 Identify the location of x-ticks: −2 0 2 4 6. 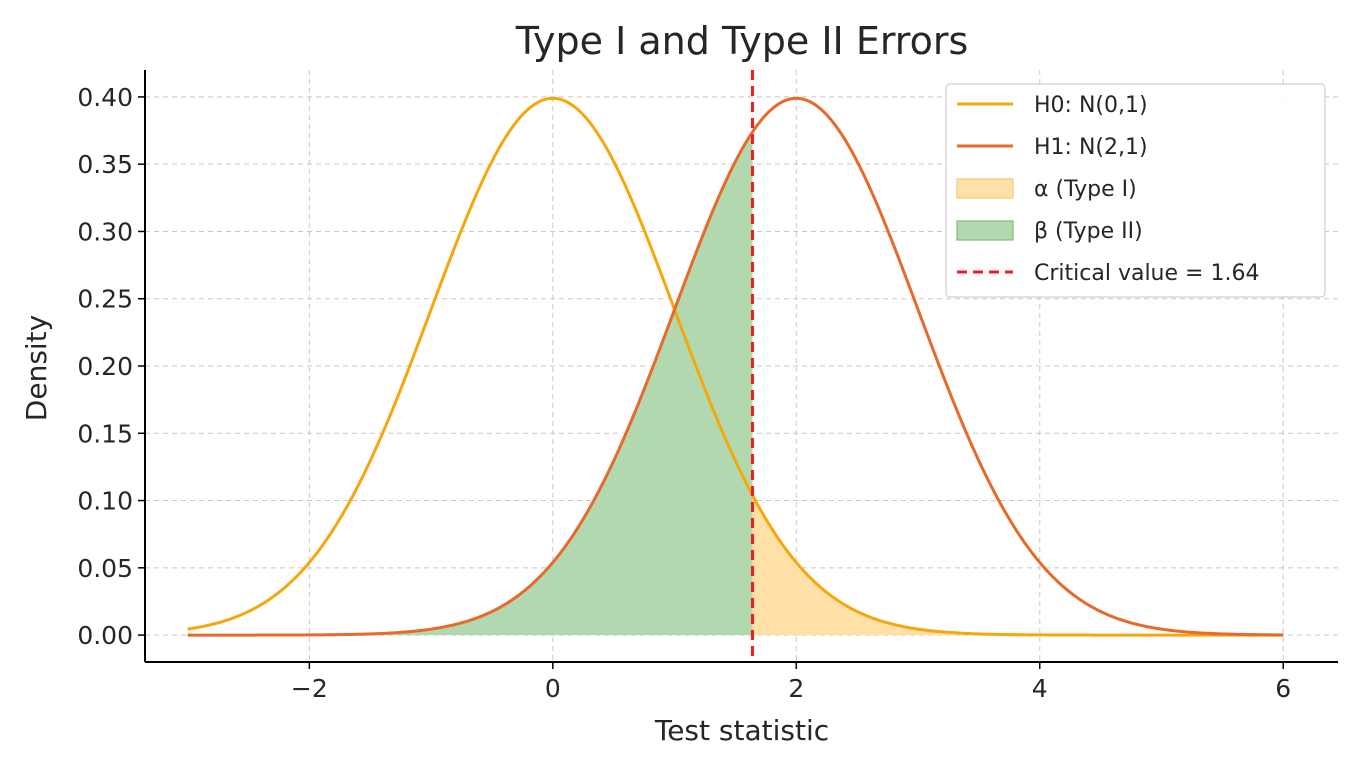
(791, 682).